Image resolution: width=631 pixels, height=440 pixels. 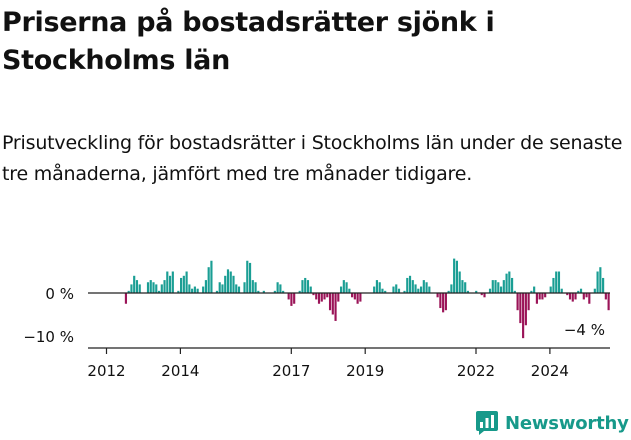 I want to click on newsworthy-logo-icon, so click(x=487, y=423).